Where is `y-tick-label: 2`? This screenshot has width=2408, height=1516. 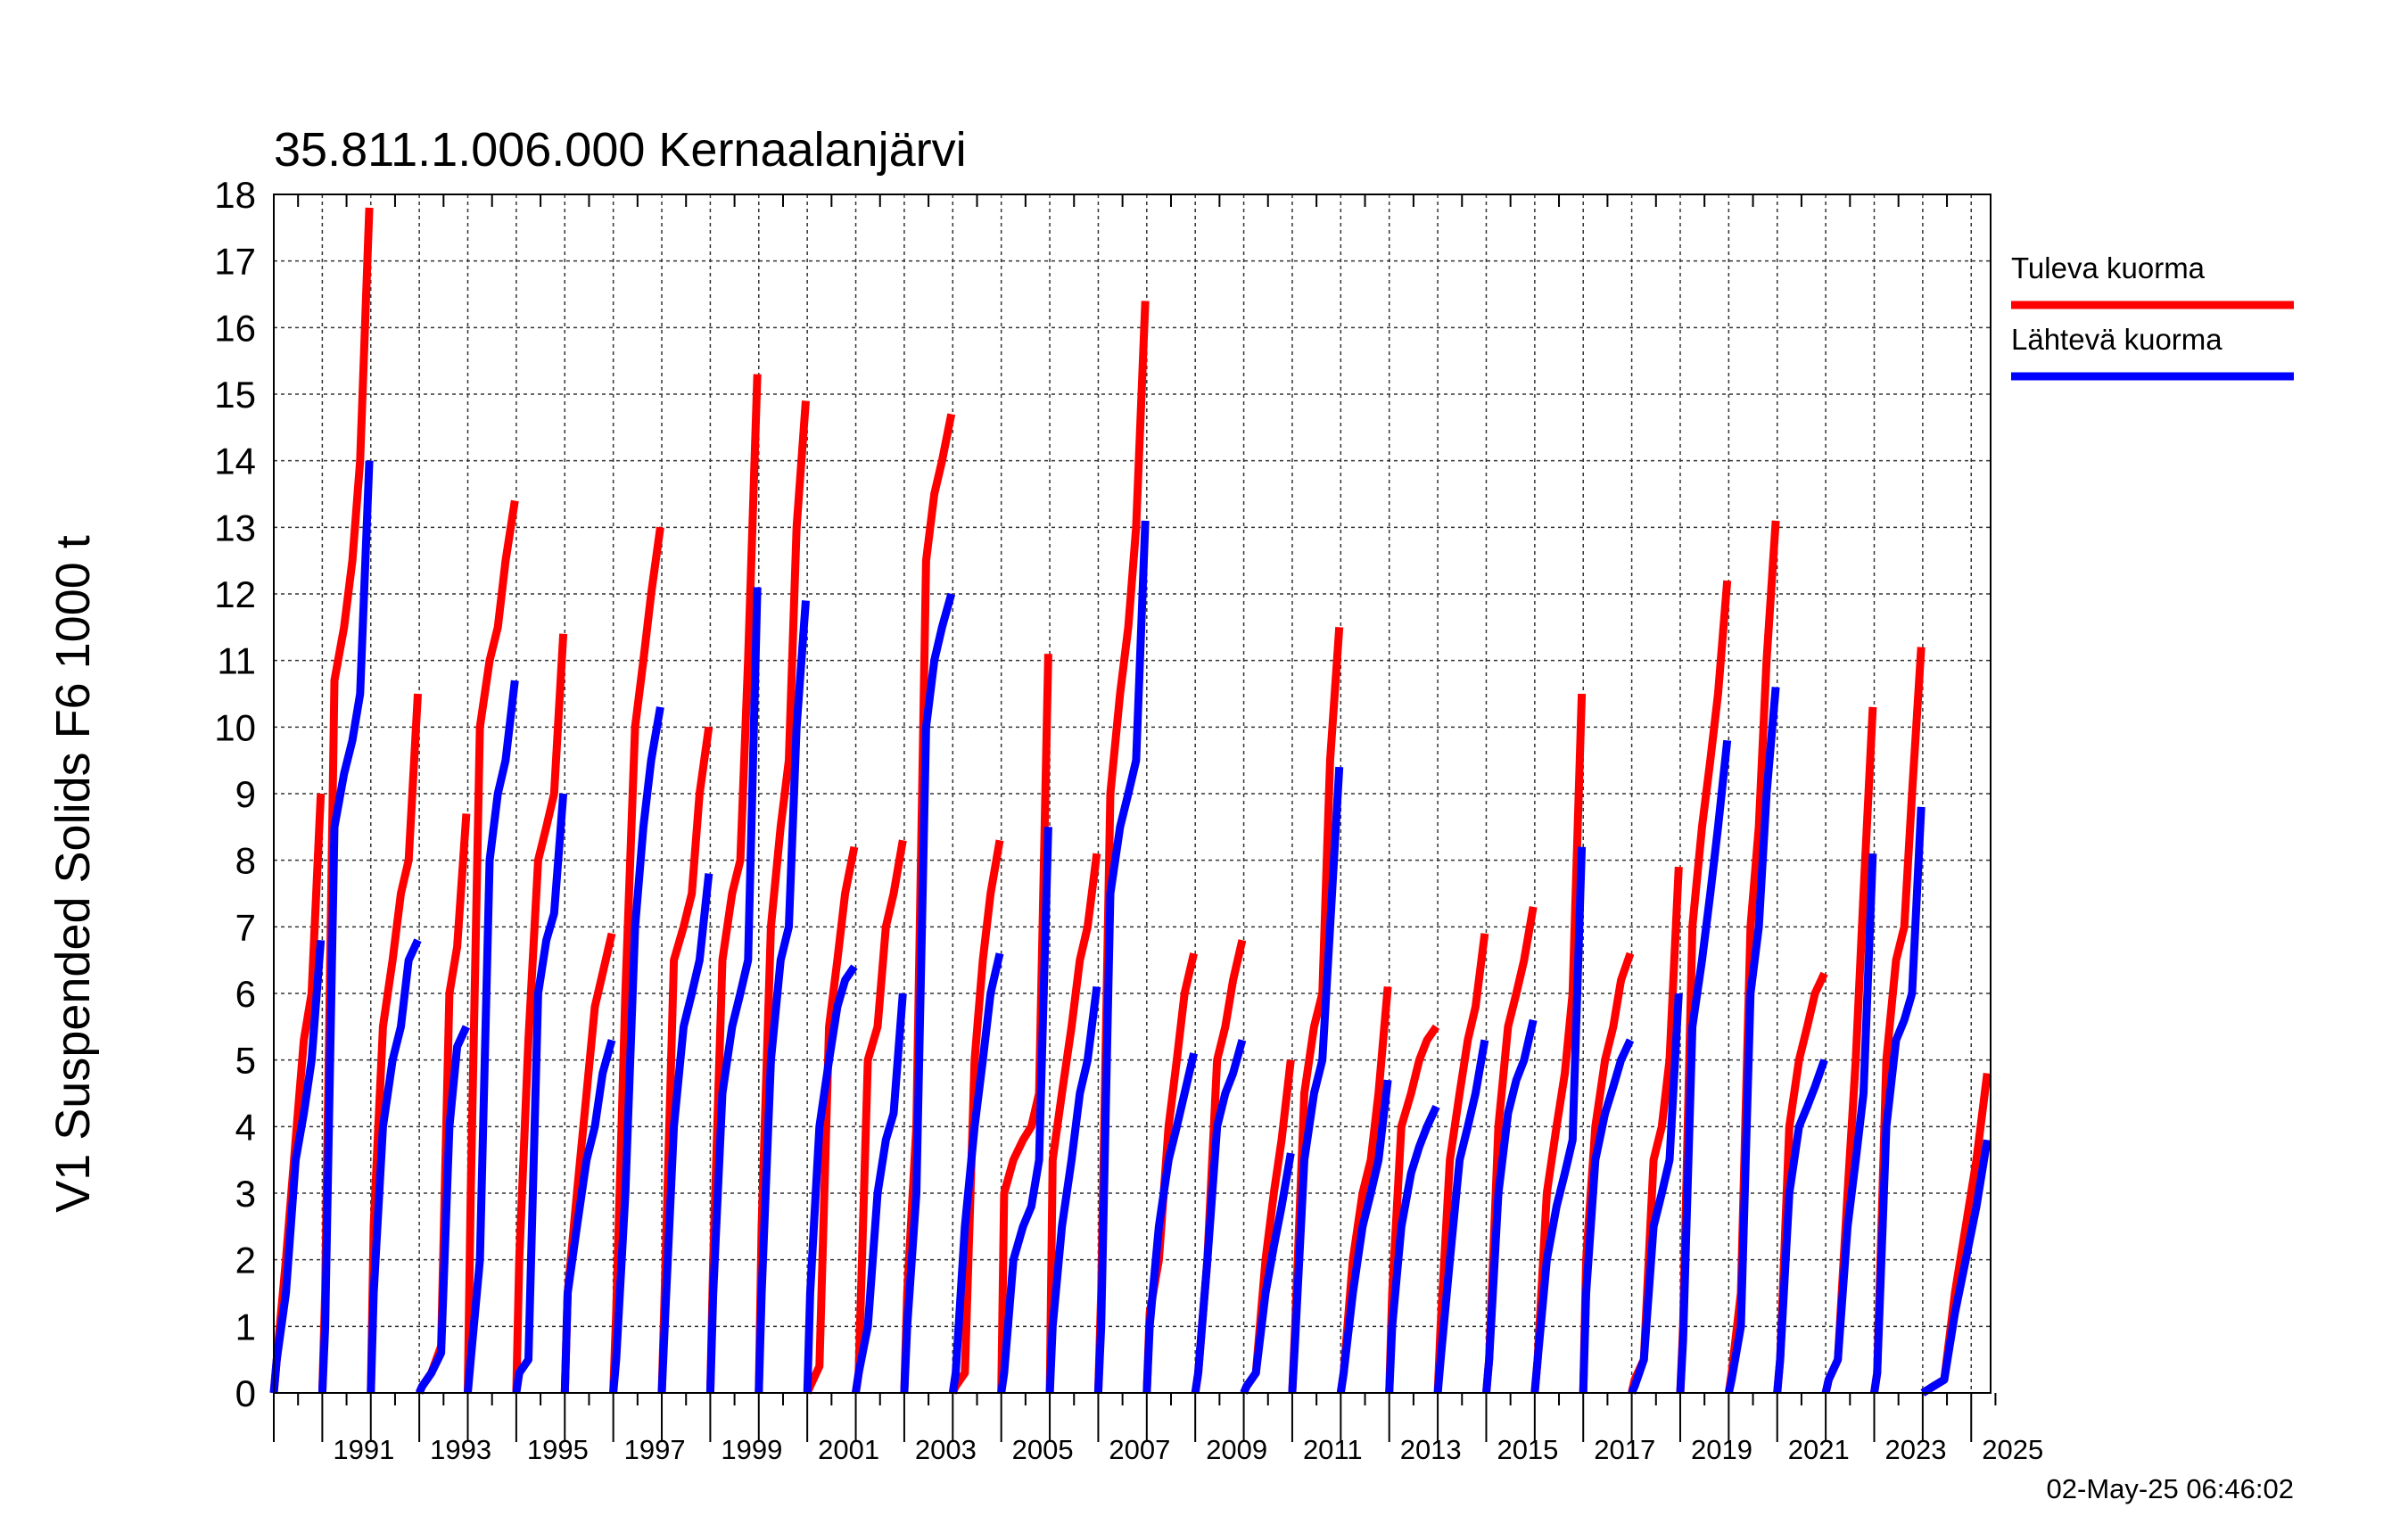
y-tick-label: 2 is located at coordinates (245, 1260).